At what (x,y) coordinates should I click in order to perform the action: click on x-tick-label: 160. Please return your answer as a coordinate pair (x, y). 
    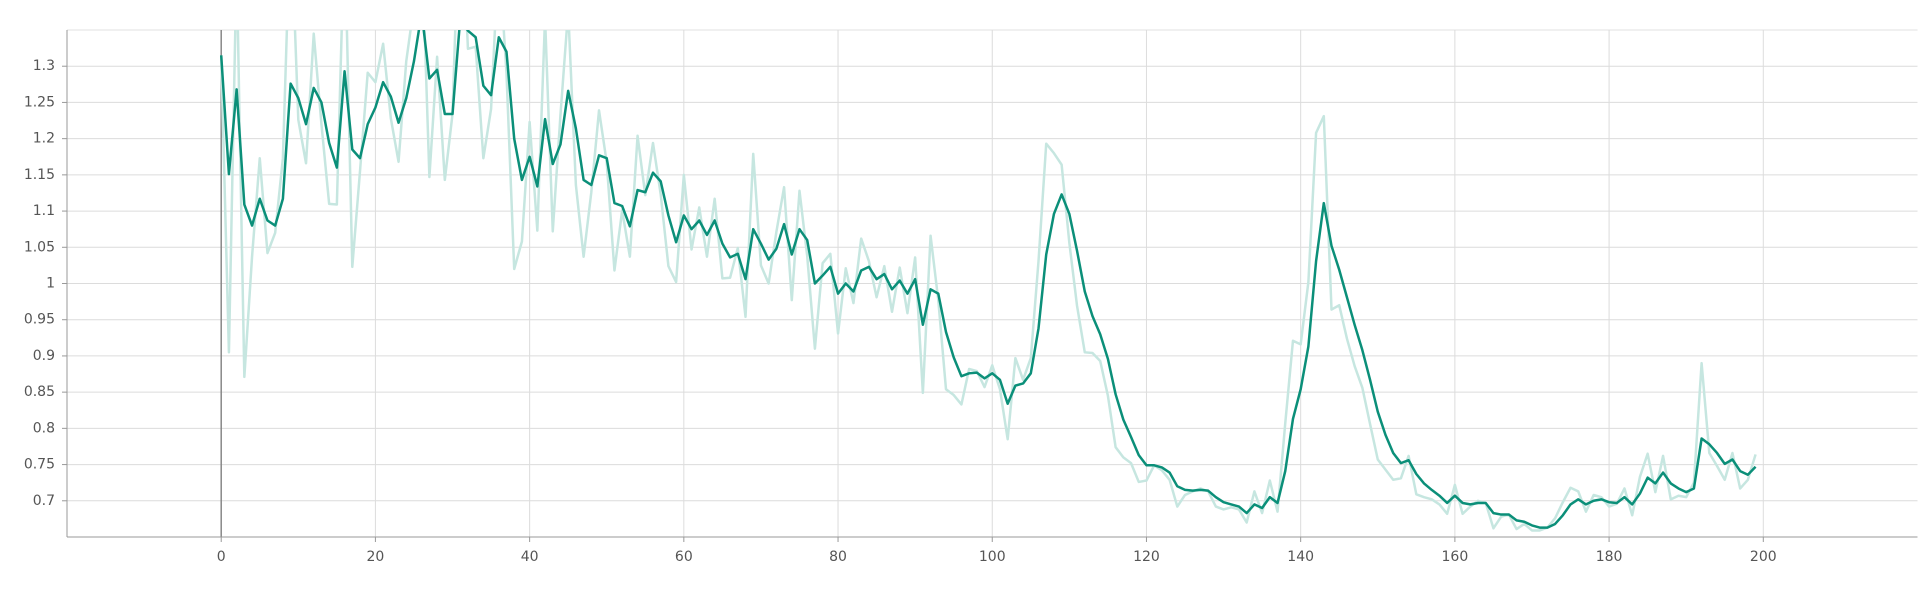
    Looking at the image, I should click on (1455, 557).